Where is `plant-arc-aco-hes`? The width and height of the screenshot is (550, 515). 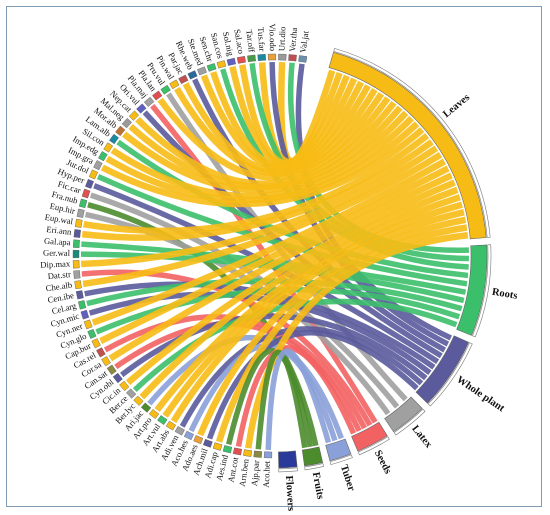 plant-arc-aco-hes is located at coordinates (188, 435).